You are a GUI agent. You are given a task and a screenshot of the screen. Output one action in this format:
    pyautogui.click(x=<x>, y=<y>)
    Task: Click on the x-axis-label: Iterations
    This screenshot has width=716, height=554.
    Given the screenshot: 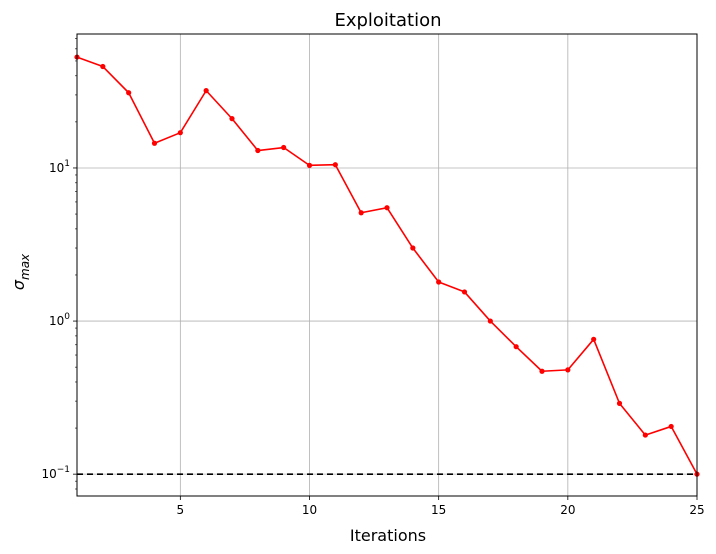 What is the action you would take?
    pyautogui.click(x=388, y=535)
    